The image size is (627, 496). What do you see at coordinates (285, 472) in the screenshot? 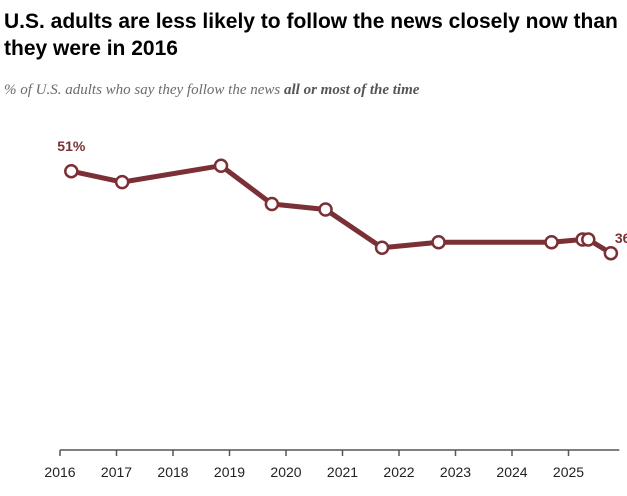
I see `x-tick-label: 2020` at bounding box center [285, 472].